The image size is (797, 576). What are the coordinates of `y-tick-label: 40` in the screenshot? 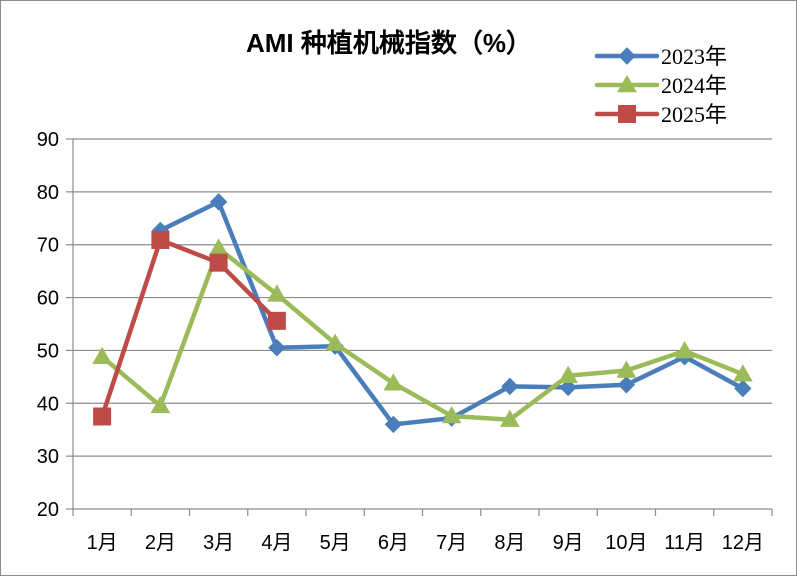 It's located at (48, 404).